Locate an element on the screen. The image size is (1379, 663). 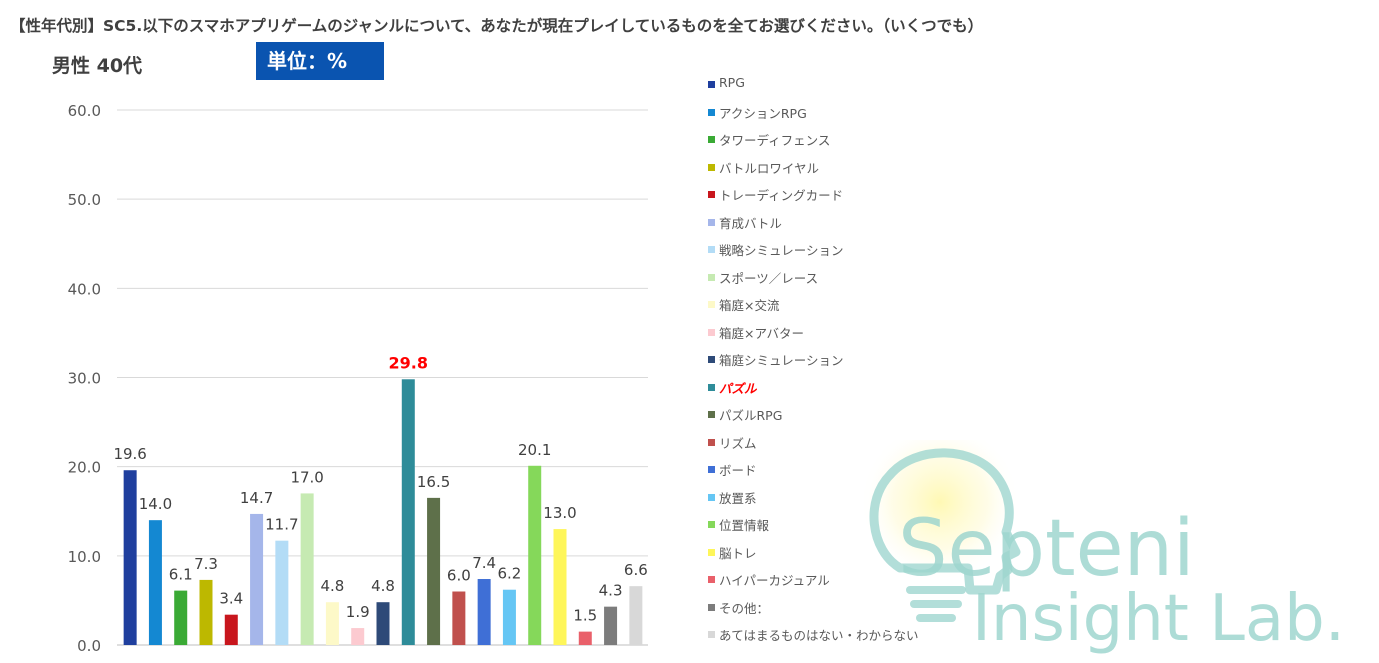
value-label-1: 19.6 is located at coordinates (129, 454).